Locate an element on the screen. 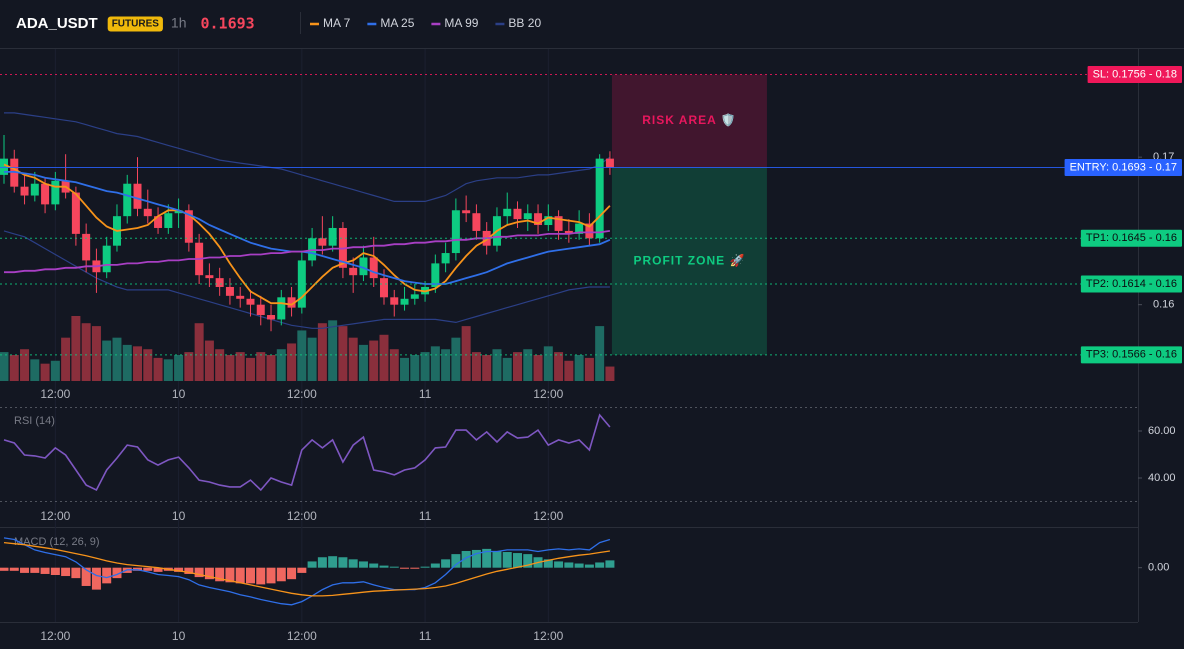  legend-label: MA 25 is located at coordinates (397, 23).